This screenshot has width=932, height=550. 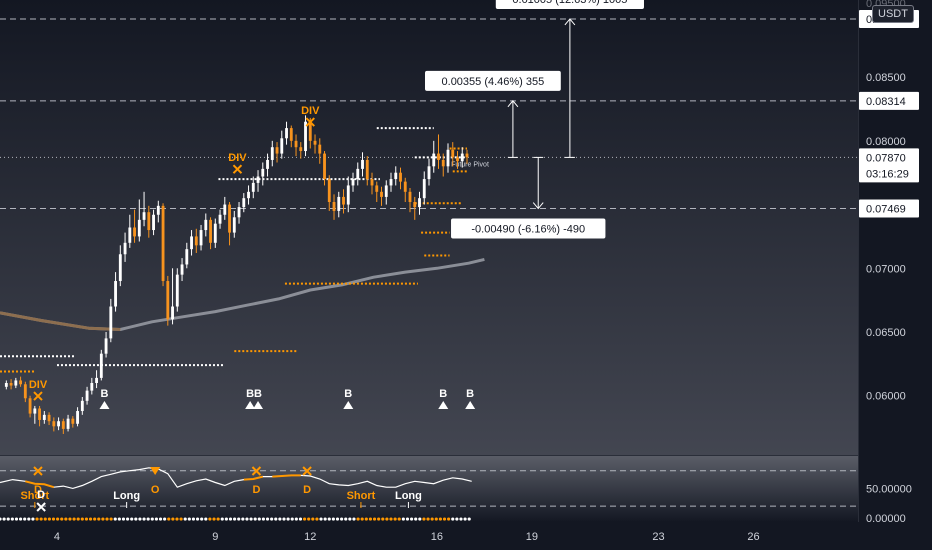 I want to click on quote-unit-badge: USDT, so click(x=893, y=14).